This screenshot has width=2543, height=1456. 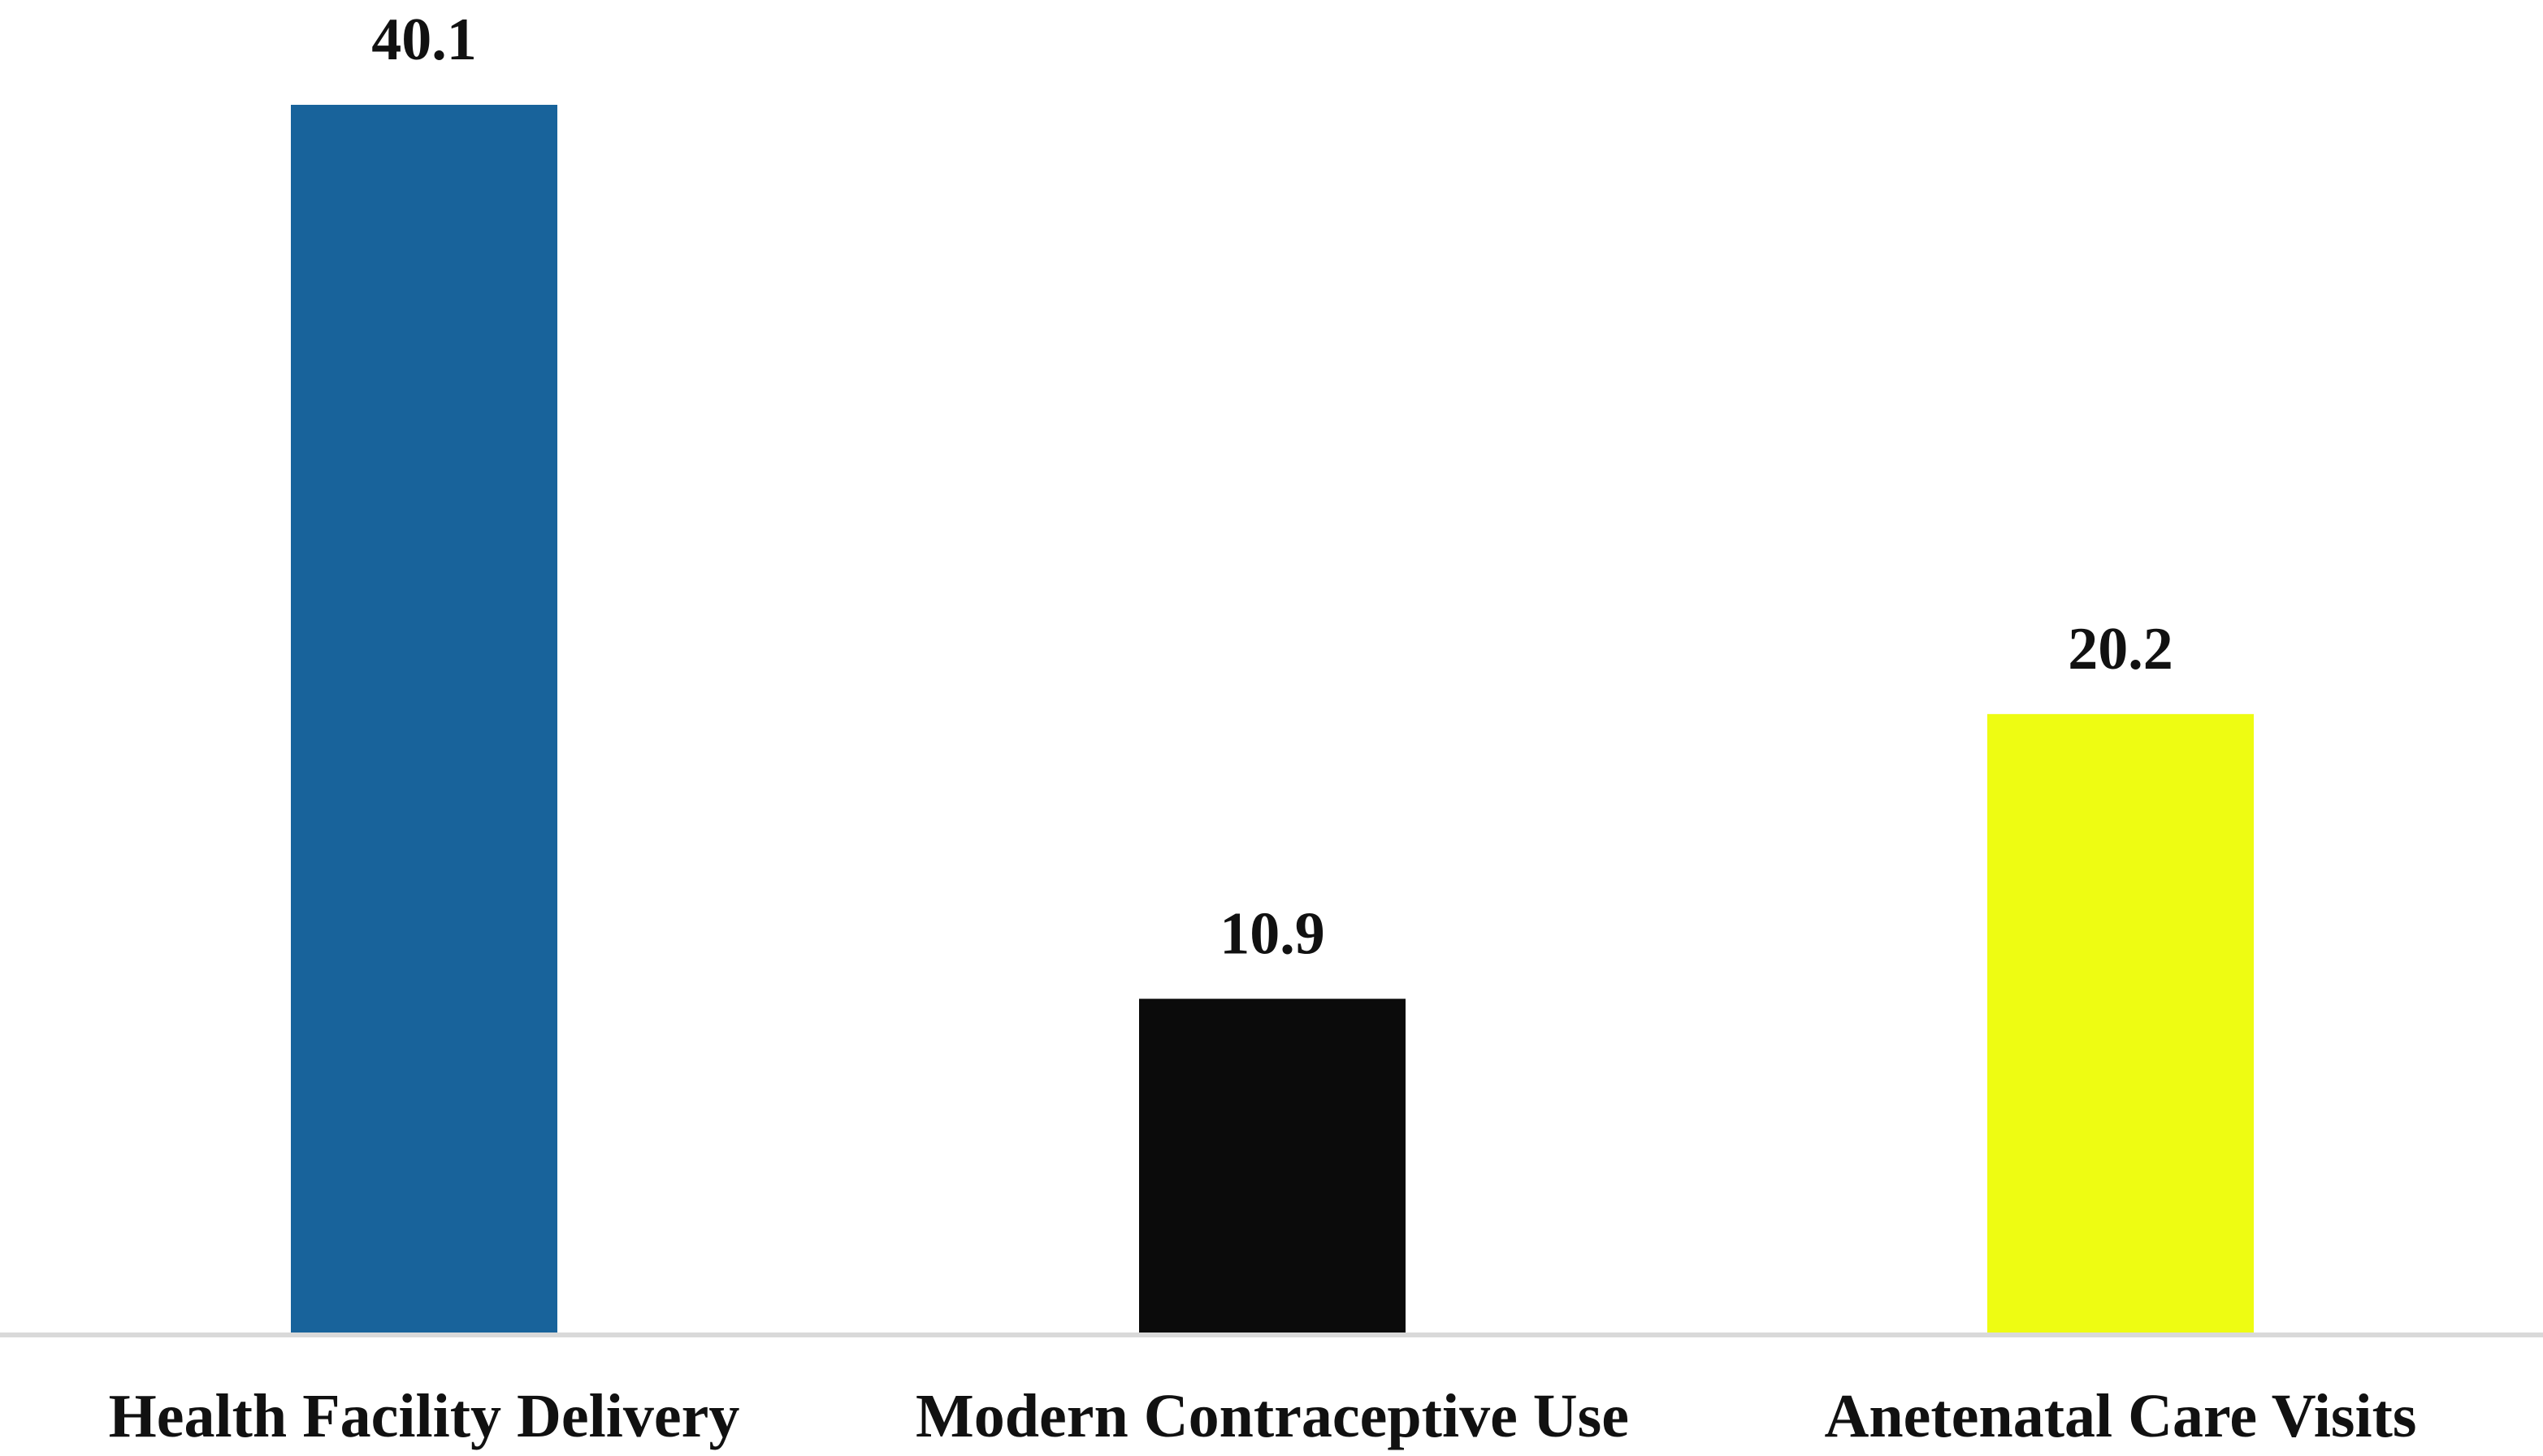 I want to click on bar-health-facility-delivery, so click(x=424, y=718).